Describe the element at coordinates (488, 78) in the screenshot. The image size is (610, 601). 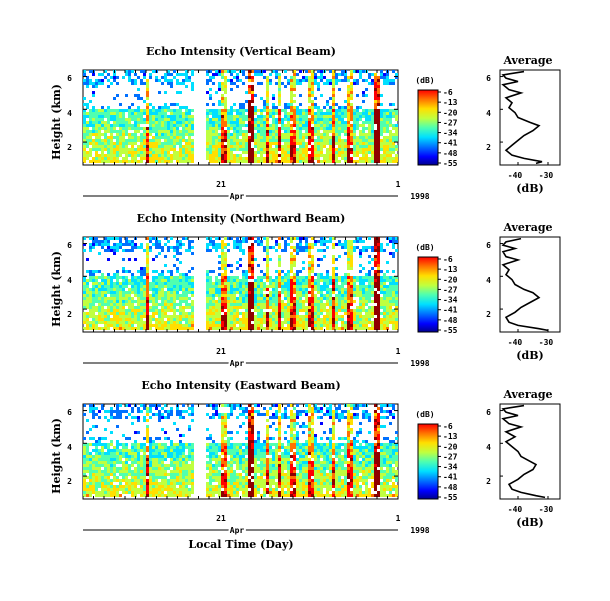
I see `profile-y-tick: 6` at that location.